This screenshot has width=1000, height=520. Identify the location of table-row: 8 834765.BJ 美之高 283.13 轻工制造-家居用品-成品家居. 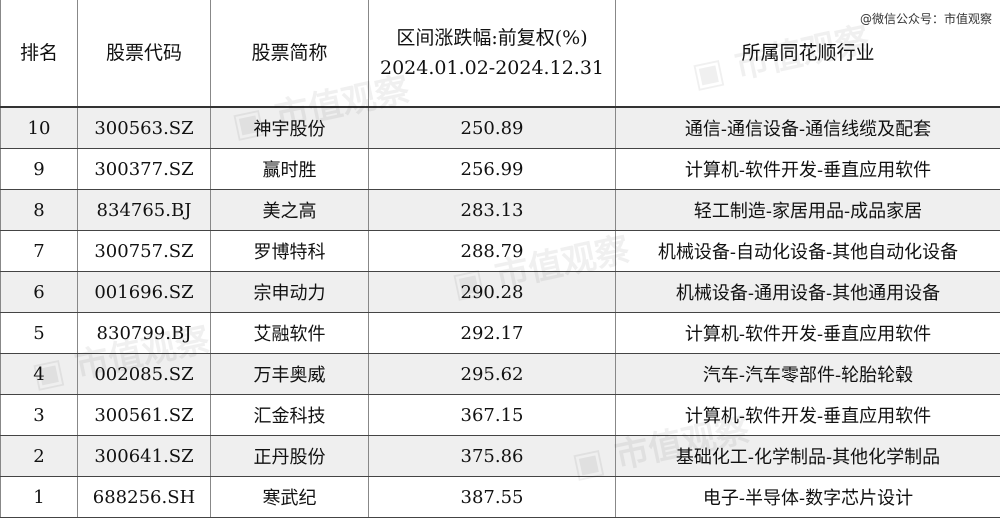
(500, 210).